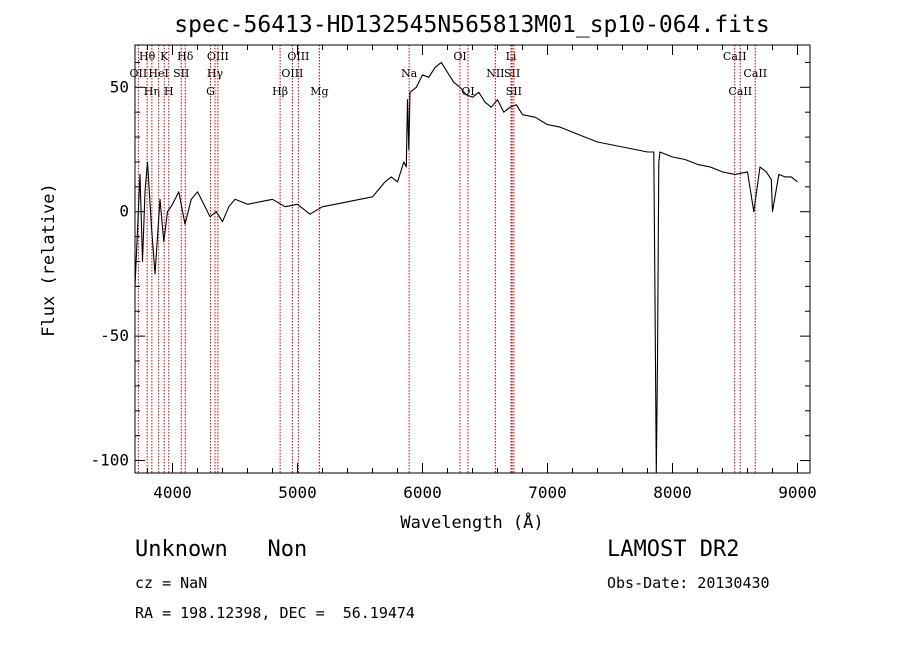 The height and width of the screenshot is (649, 900). What do you see at coordinates (109, 460) in the screenshot?
I see `y-tick-label: -100` at bounding box center [109, 460].